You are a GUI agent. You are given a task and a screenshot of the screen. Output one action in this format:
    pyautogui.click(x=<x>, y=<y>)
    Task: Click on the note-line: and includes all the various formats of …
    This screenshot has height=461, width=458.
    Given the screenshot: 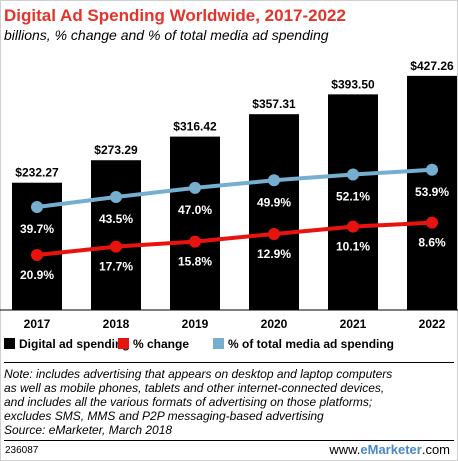 What is the action you would take?
    pyautogui.click(x=188, y=402)
    